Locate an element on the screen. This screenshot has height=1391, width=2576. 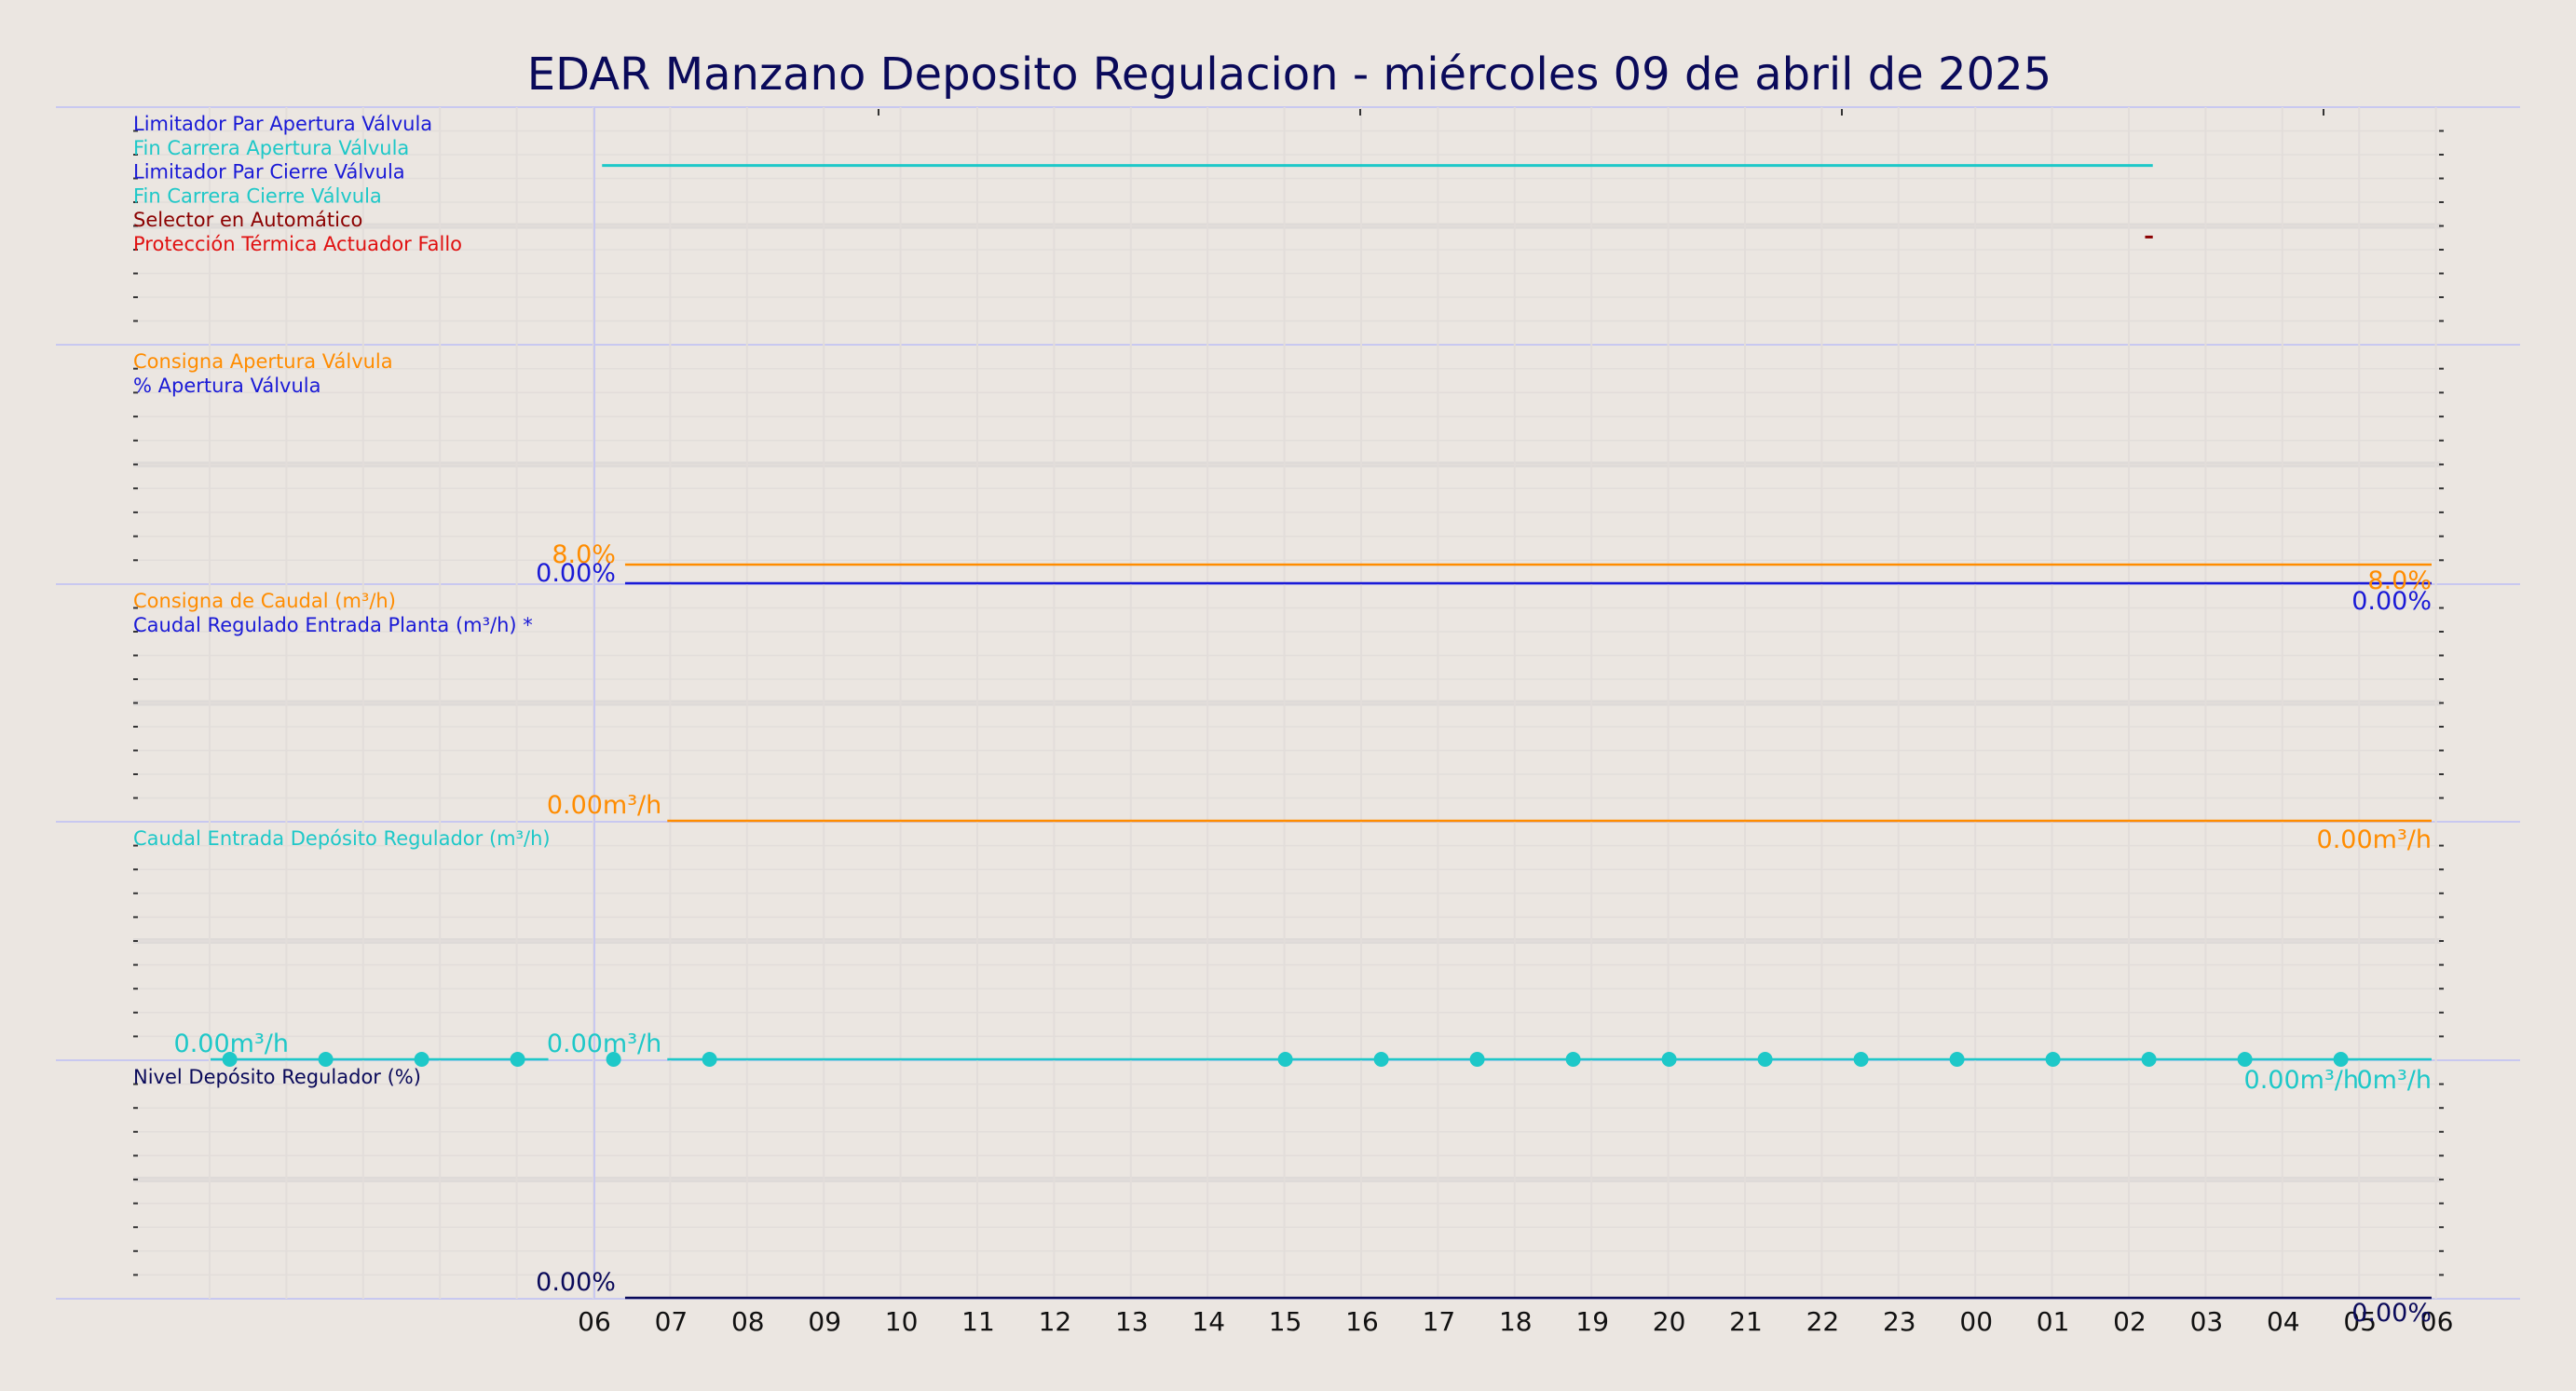
legend-entry: Limitador Par Apertura Válvula is located at coordinates (282, 124).